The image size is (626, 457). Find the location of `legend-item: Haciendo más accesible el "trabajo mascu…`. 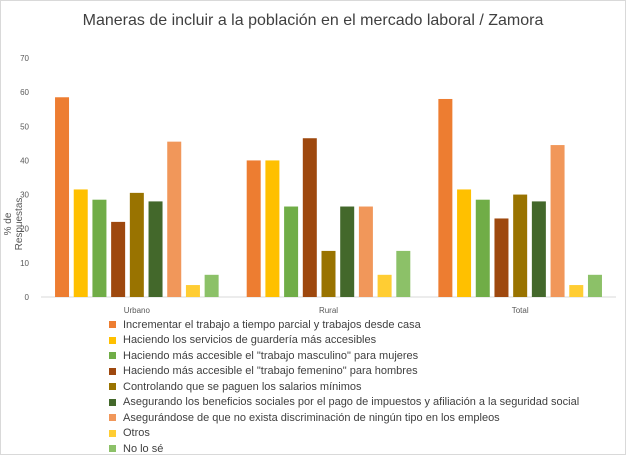

legend-item: Haciendo más accesible el "trabajo mascu… is located at coordinates (364, 356).